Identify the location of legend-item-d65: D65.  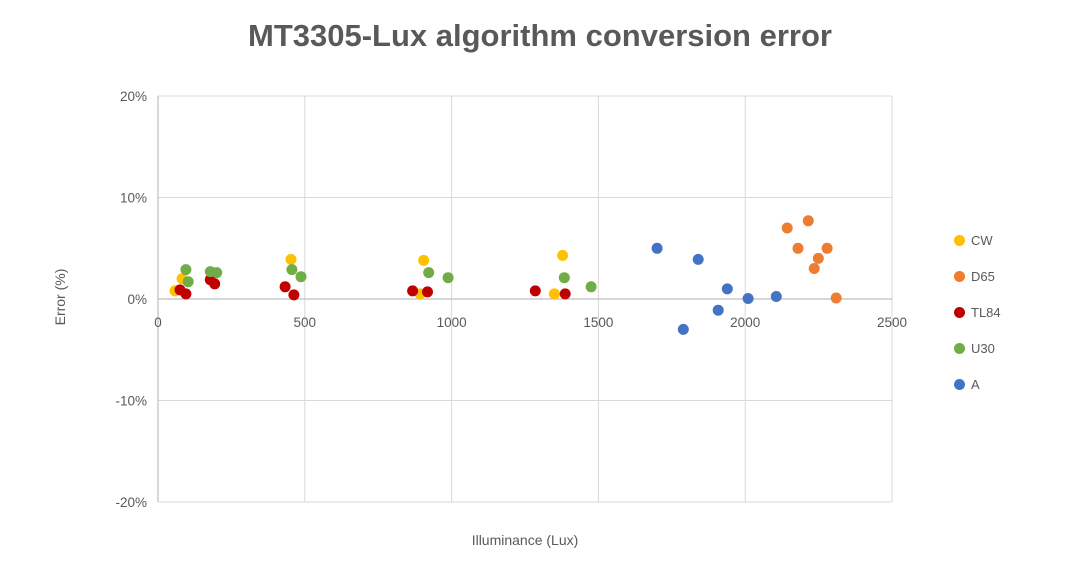
(977, 276).